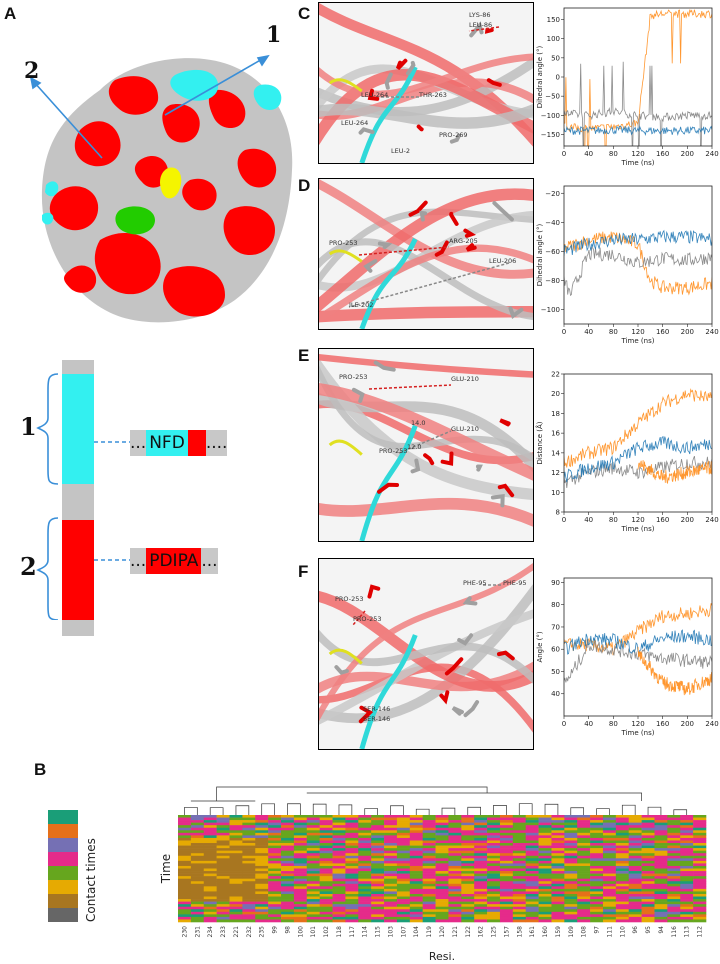 Image resolution: width=720 pixels, height=964 pixels. I want to click on legend-swatch, so click(63, 873).